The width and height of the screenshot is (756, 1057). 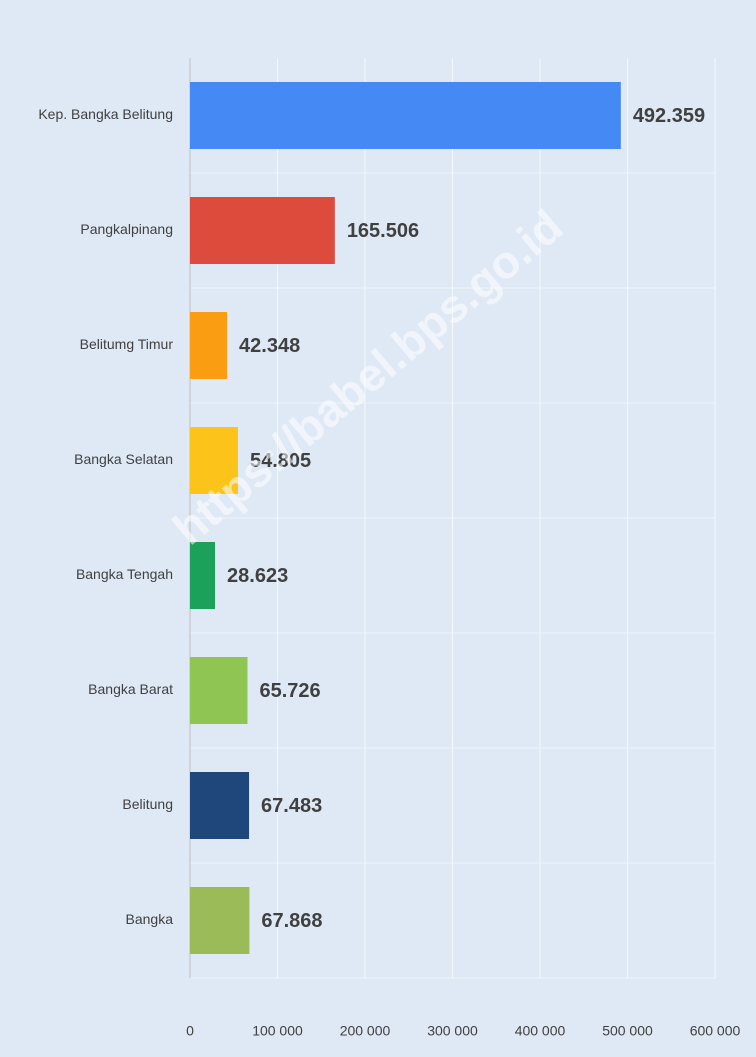 What do you see at coordinates (190, 1031) in the screenshot?
I see `x-tick-label: 0` at bounding box center [190, 1031].